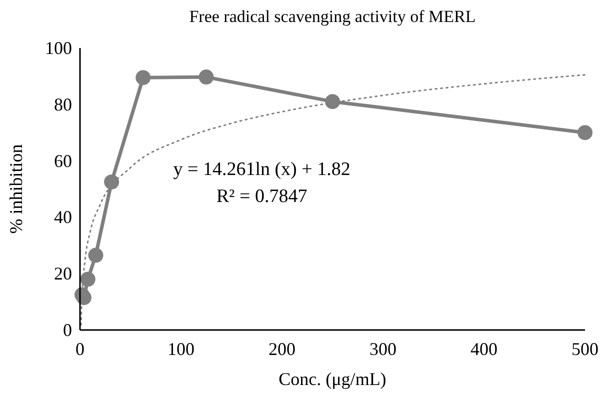 The image size is (600, 403). What do you see at coordinates (63, 217) in the screenshot?
I see `y-tick-label: 40` at bounding box center [63, 217].